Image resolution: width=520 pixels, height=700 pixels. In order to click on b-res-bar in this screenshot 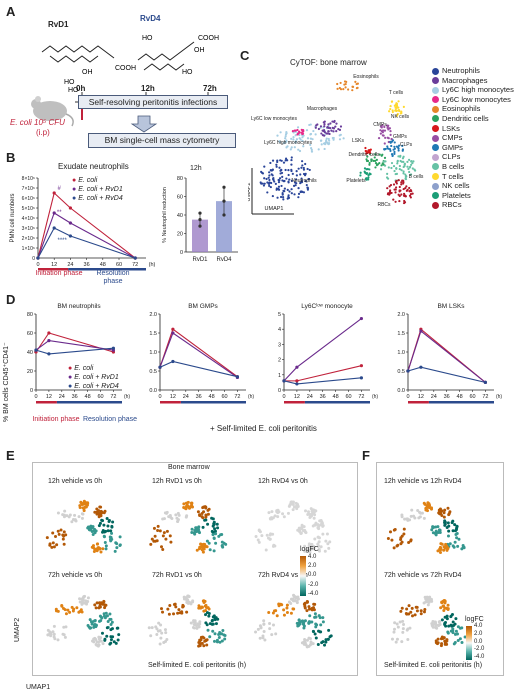, I will do `click(107, 269)`.